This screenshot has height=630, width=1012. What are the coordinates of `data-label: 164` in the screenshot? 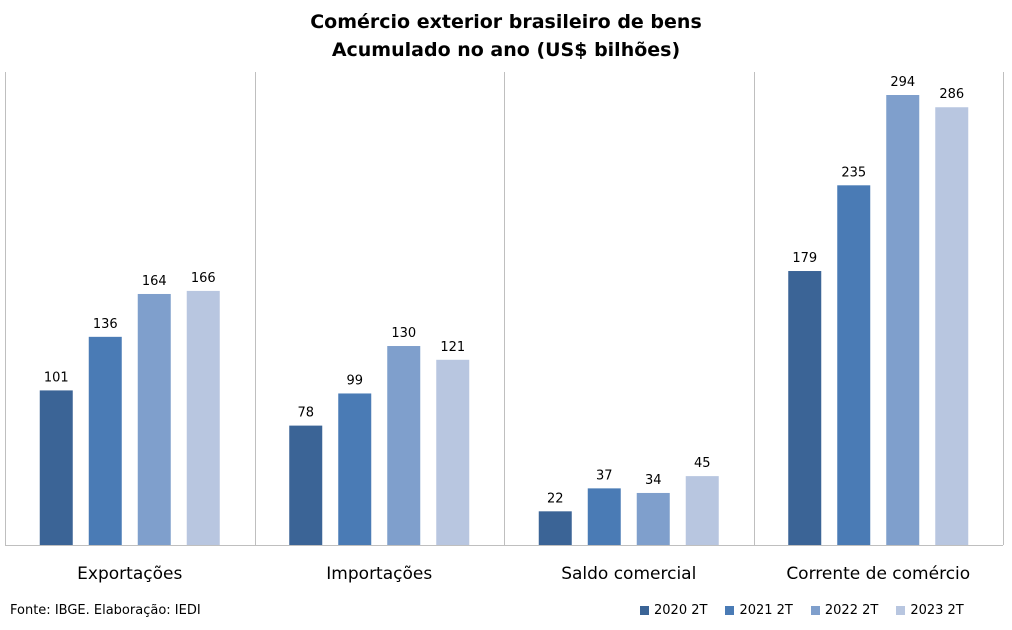 It's located at (154, 281).